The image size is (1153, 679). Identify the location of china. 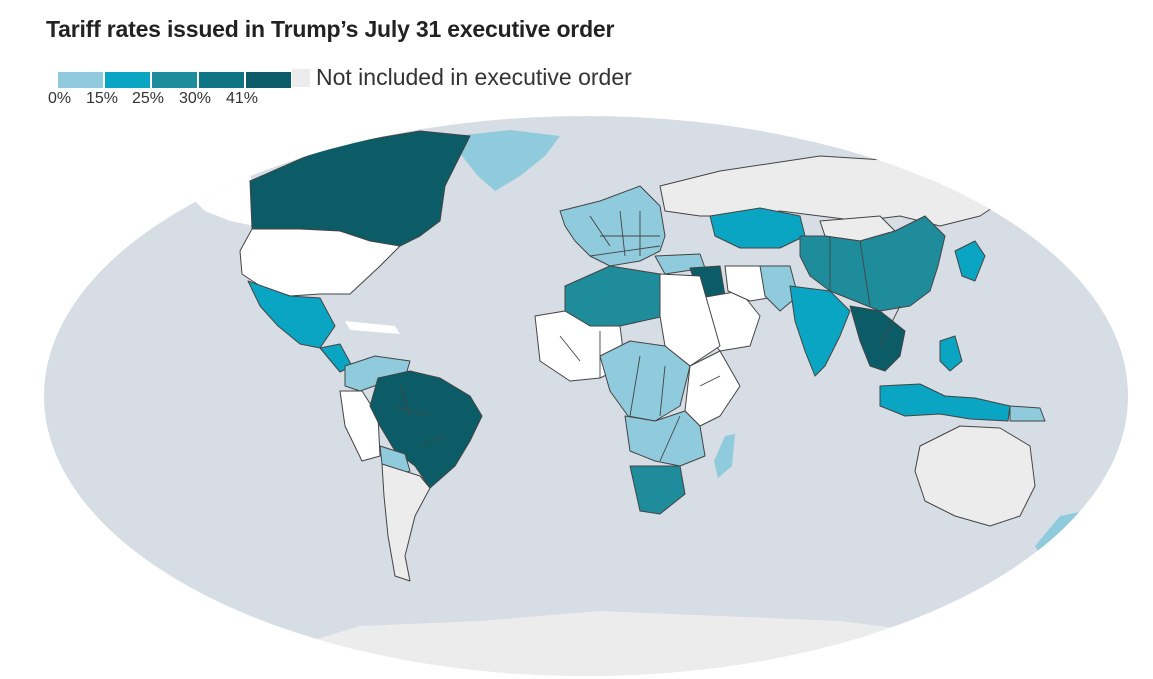
(872, 263).